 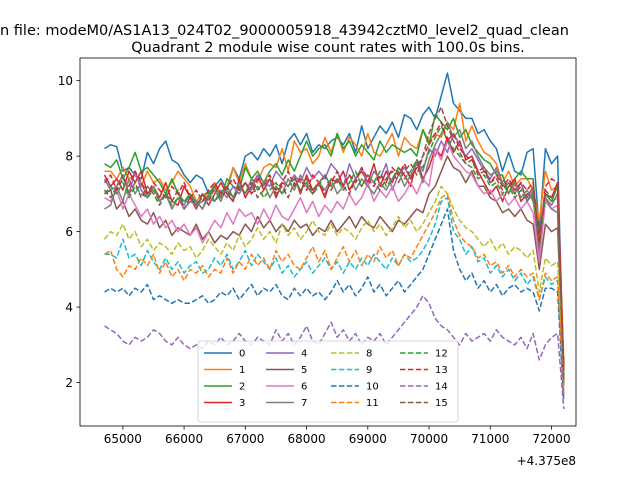 What do you see at coordinates (306, 439) in the screenshot?
I see `x-tick-label: 68000` at bounding box center [306, 439].